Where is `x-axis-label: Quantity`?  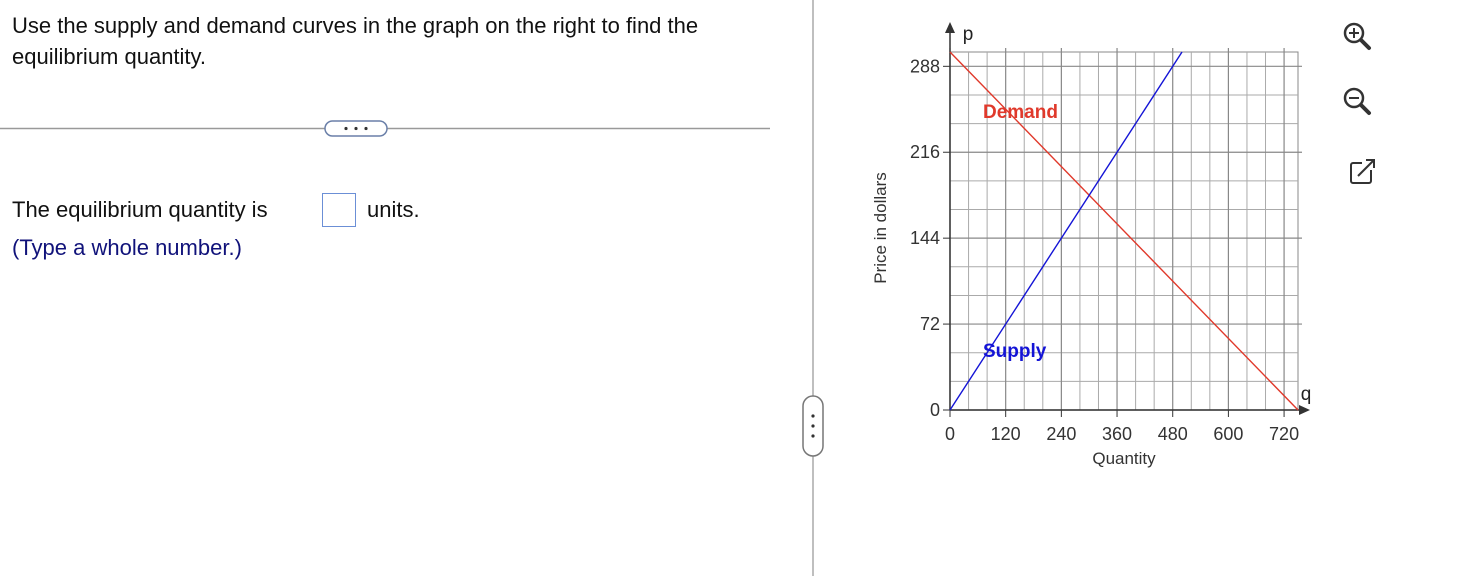 x-axis-label: Quantity is located at coordinates (1124, 458).